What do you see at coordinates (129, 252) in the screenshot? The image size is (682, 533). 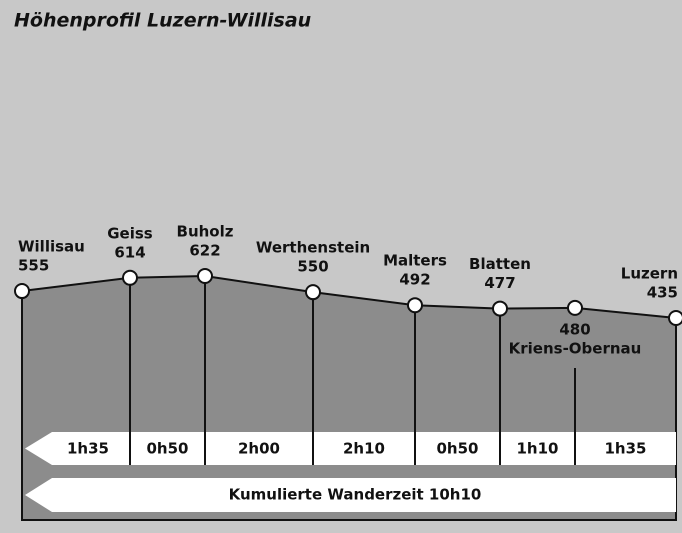 I see `elevation-label: 614` at bounding box center [129, 252].